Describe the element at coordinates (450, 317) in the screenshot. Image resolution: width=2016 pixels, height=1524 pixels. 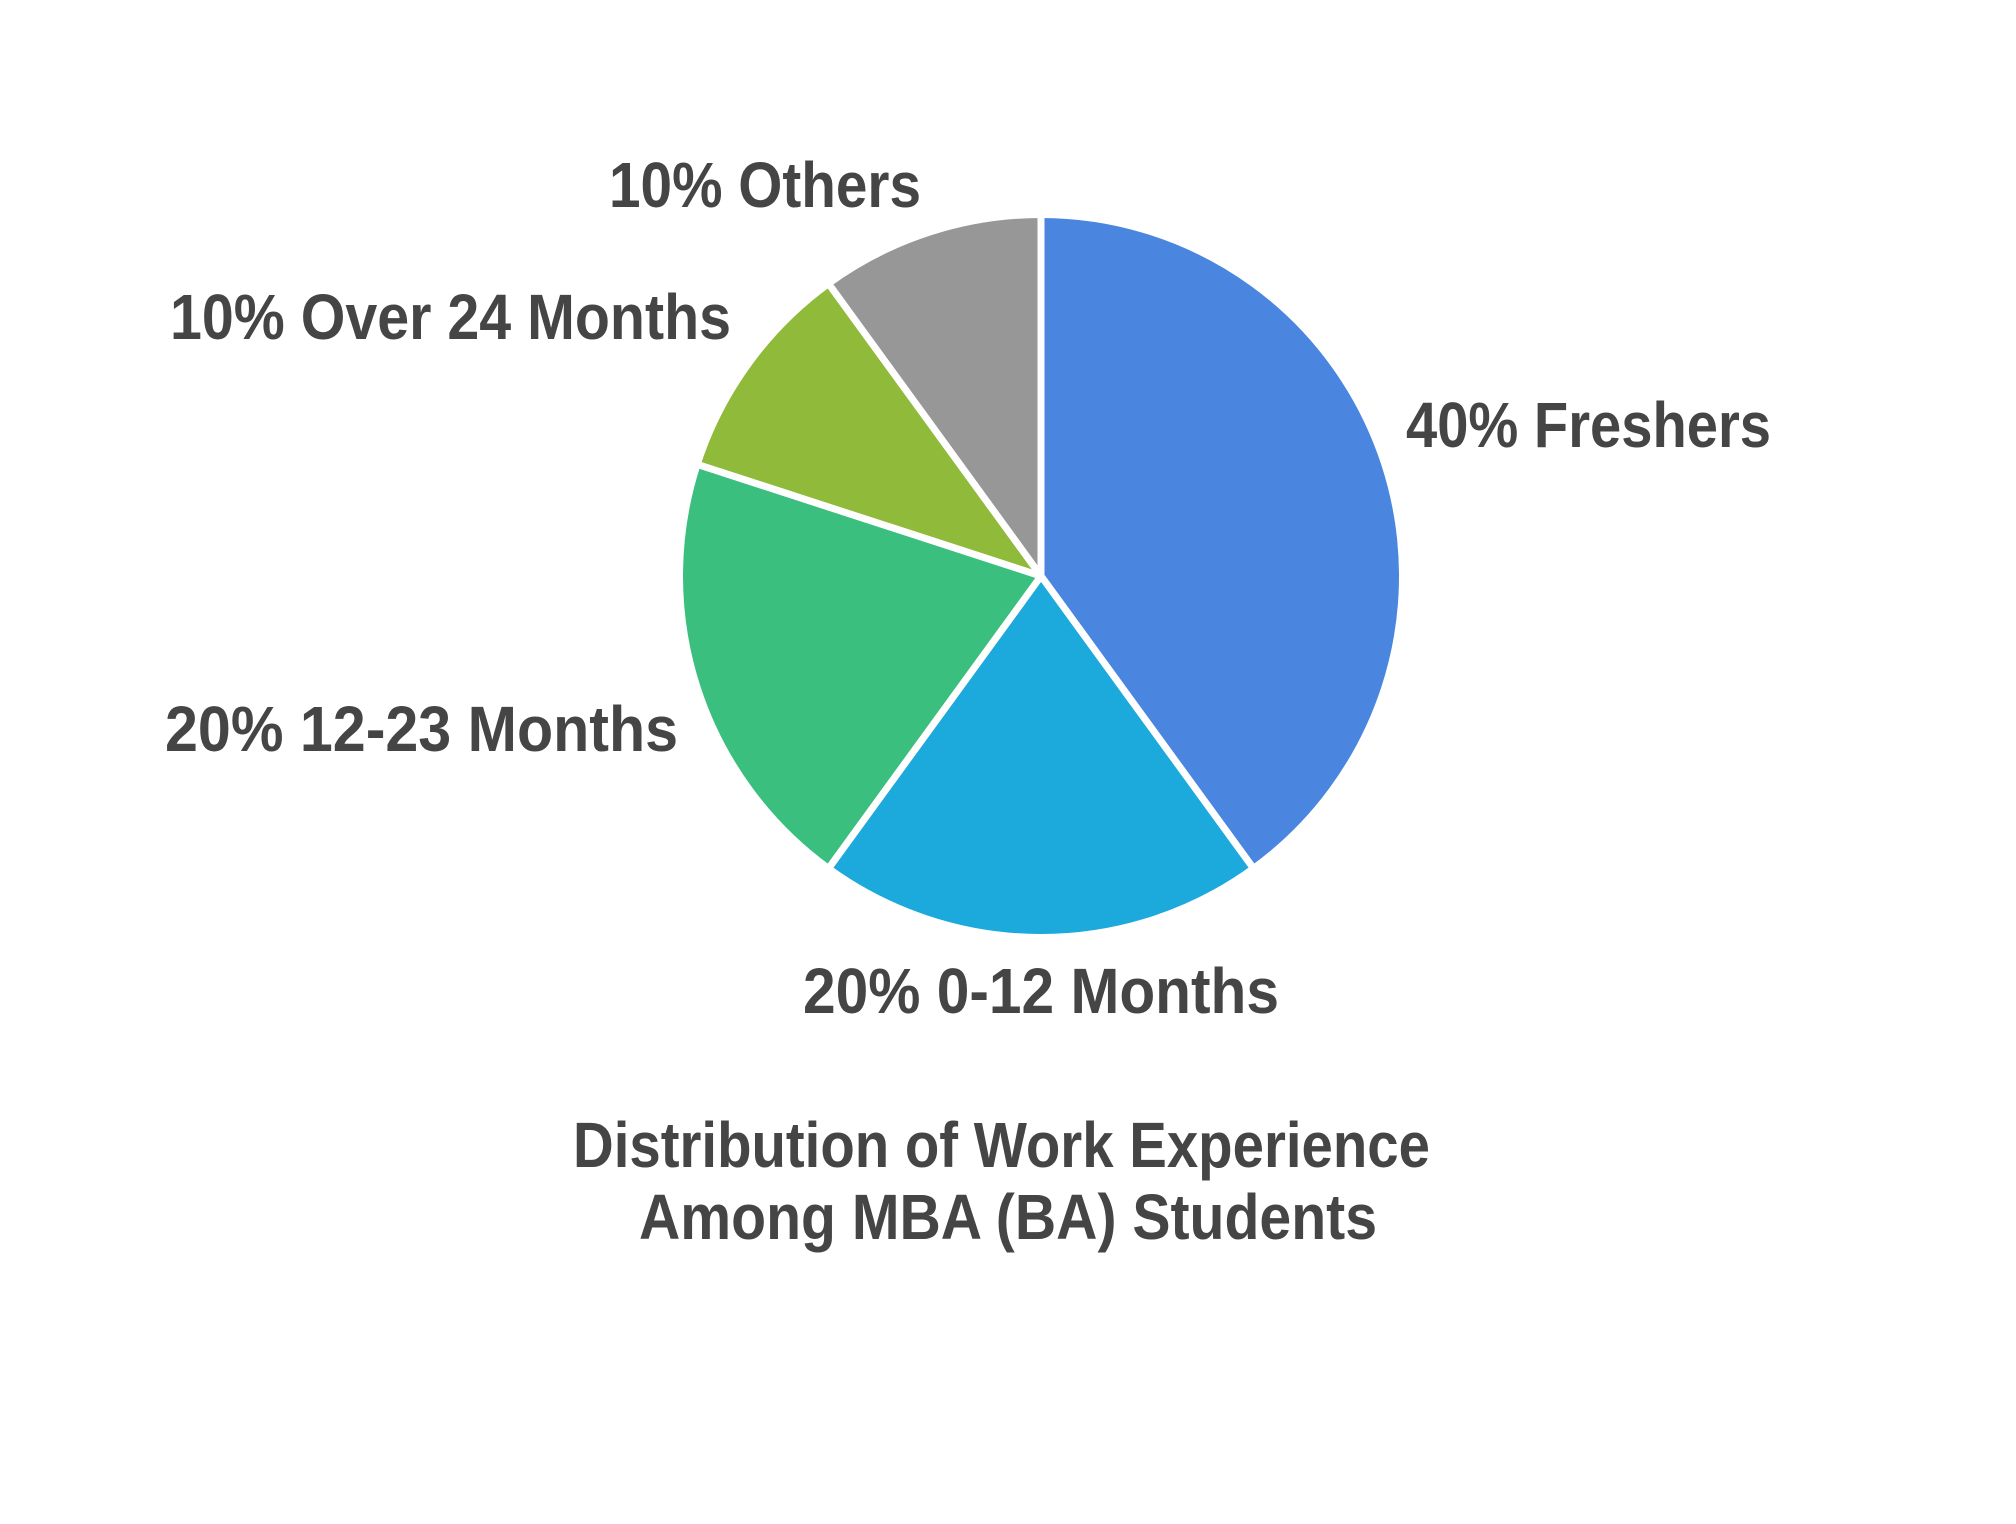
I see `svg-text: 10% Over 24 Months` at that location.